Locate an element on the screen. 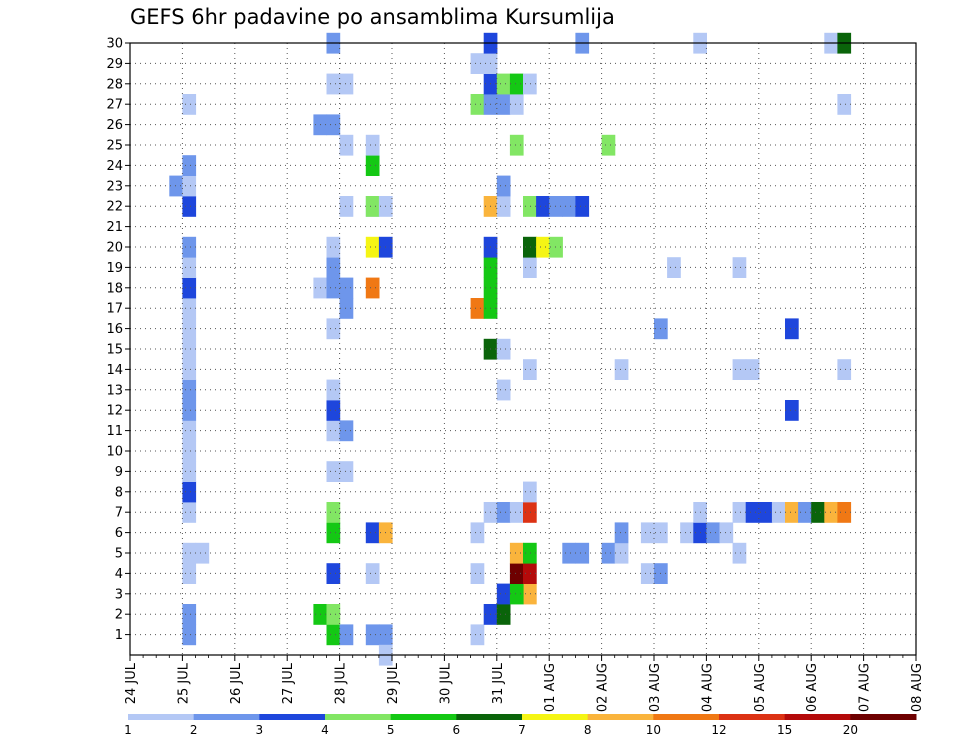  legend-label: 10 is located at coordinates (653, 730).